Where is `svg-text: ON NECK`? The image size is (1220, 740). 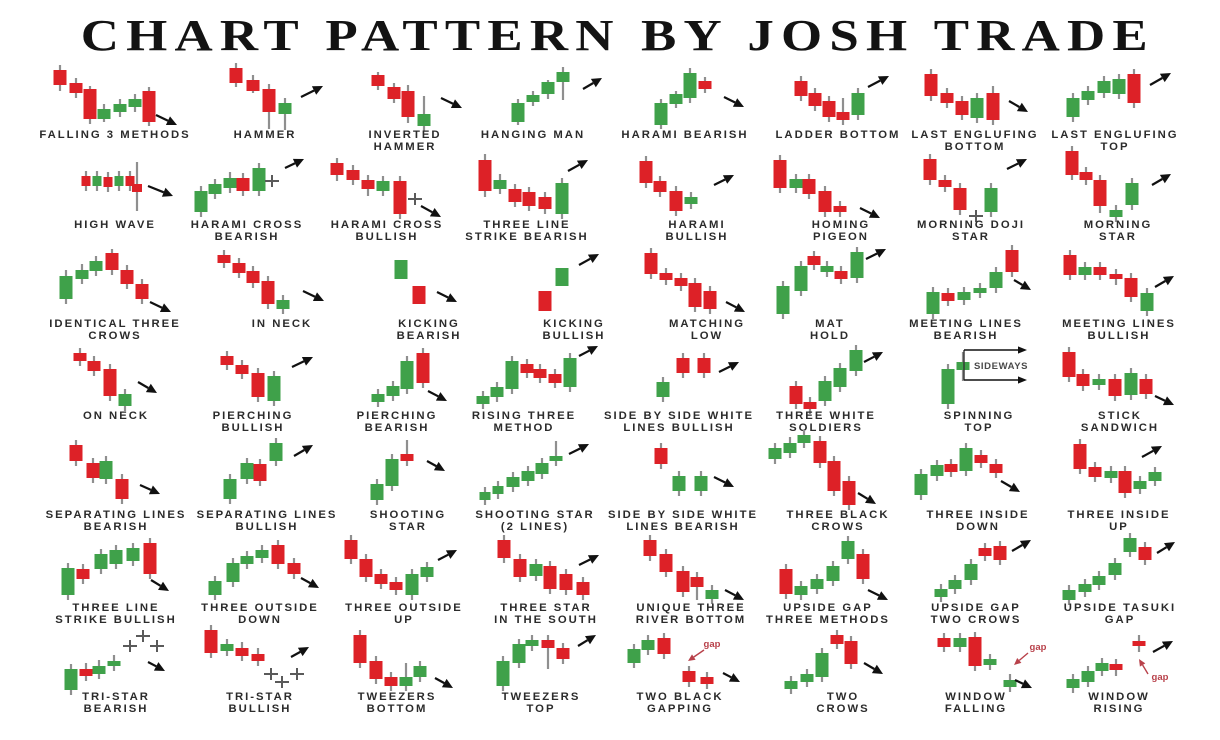
svg-text: ON NECK is located at coordinates (116, 416).